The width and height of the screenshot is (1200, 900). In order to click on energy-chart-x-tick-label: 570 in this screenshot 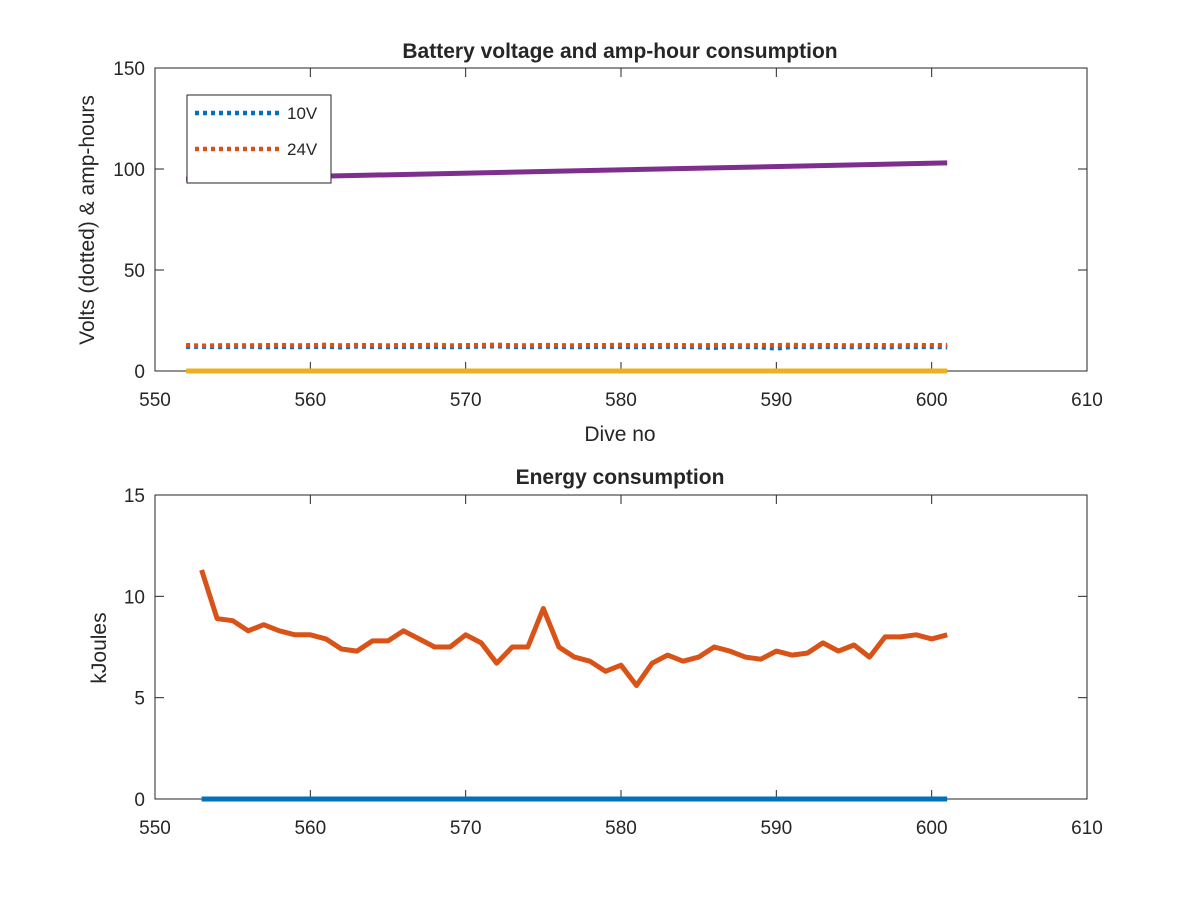, I will do `click(466, 828)`.